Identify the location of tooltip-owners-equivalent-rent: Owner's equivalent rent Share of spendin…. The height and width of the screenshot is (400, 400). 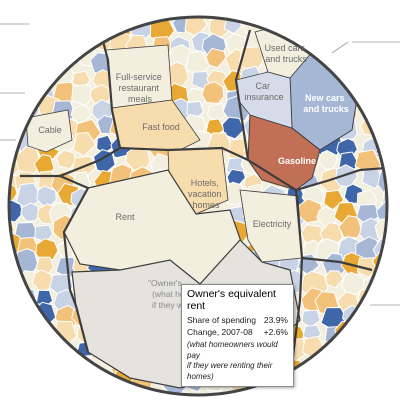
(237, 335).